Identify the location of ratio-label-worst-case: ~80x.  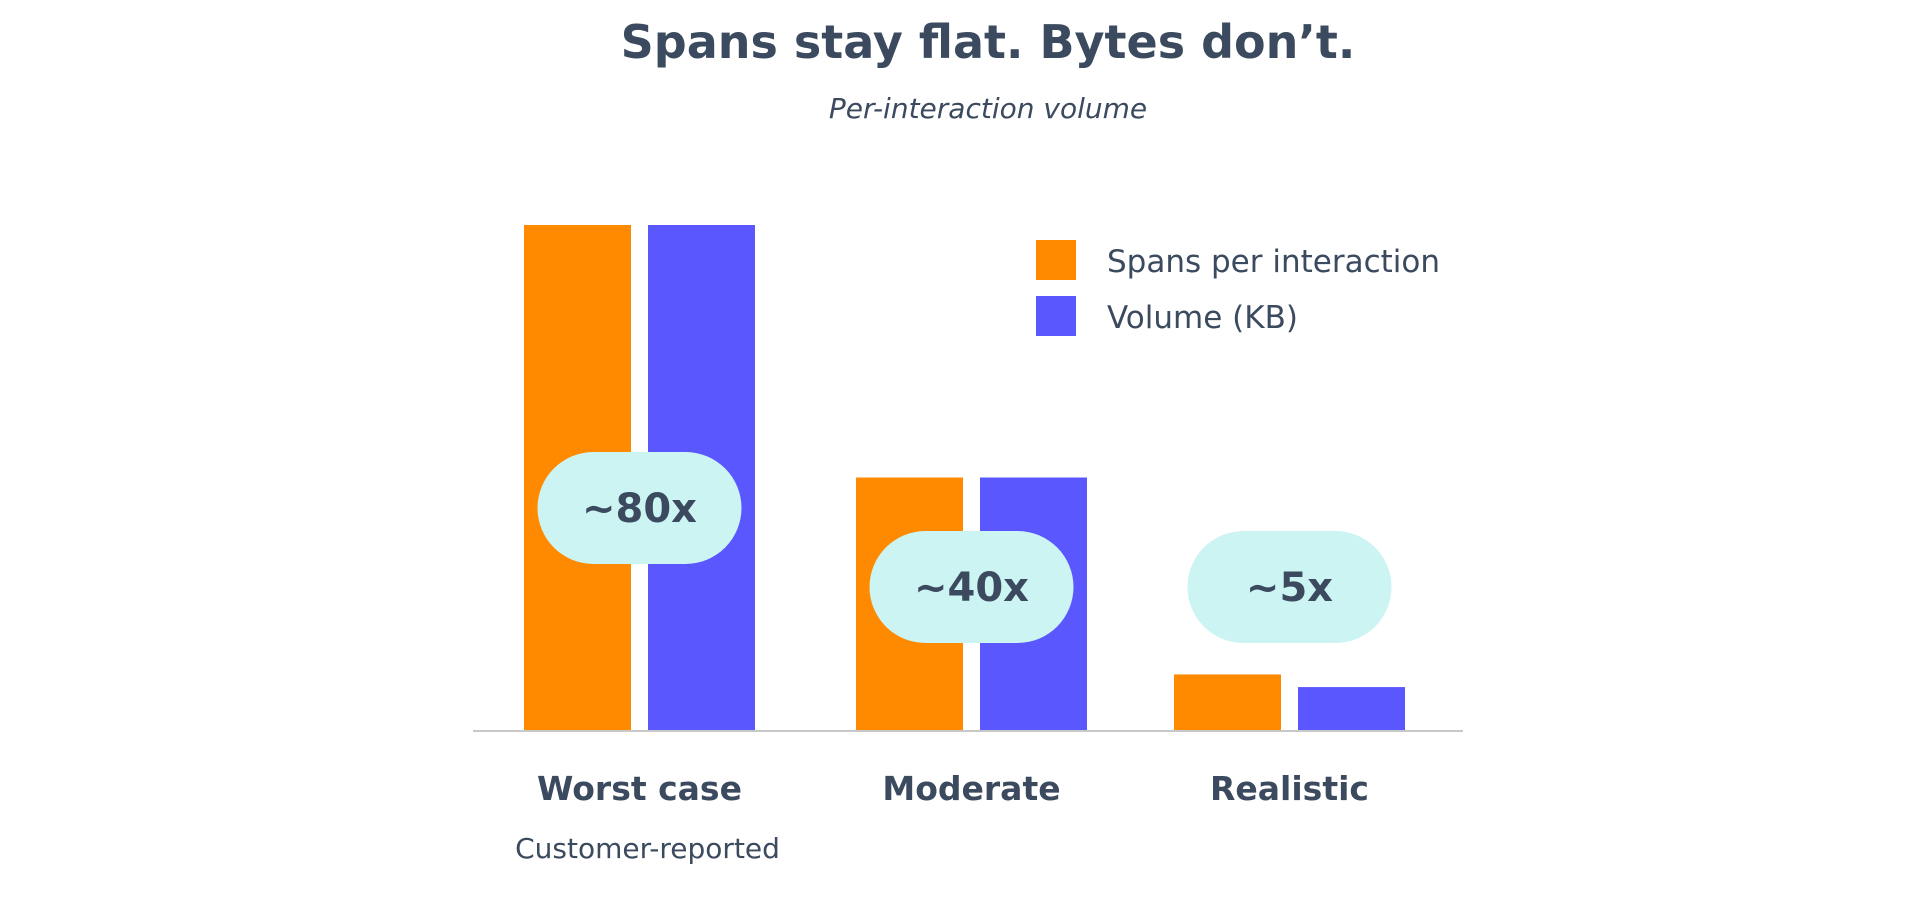
(639, 509).